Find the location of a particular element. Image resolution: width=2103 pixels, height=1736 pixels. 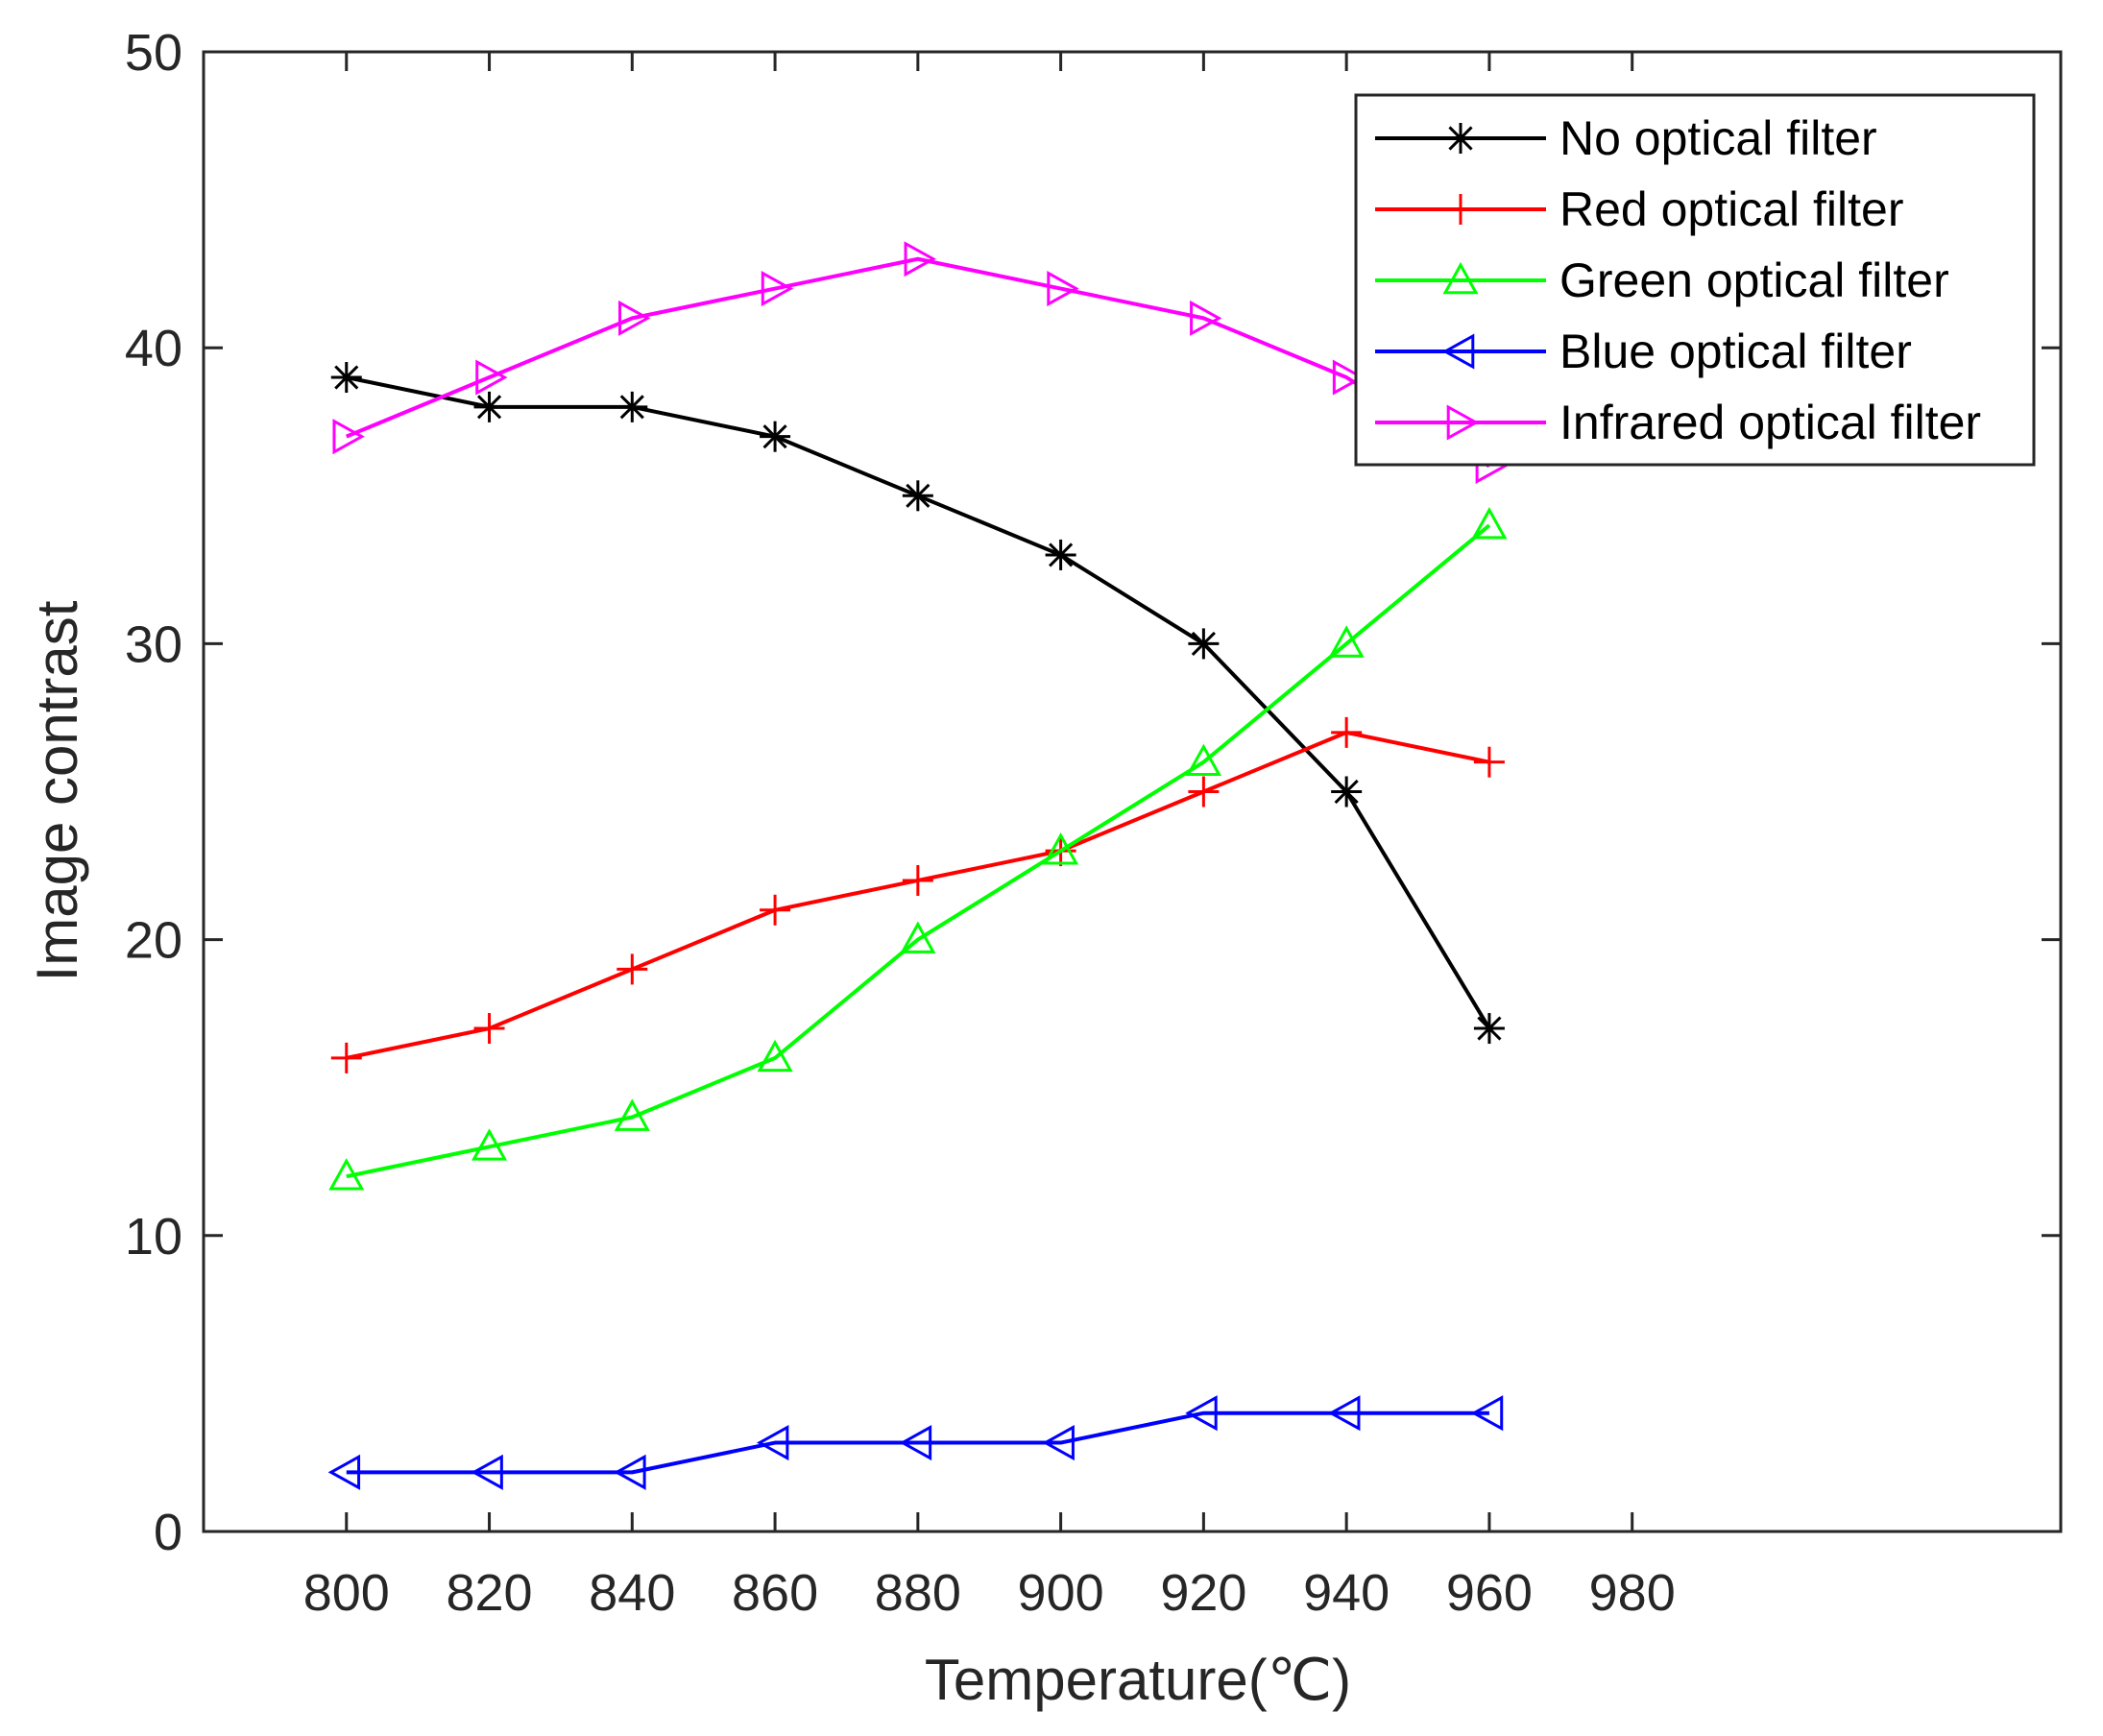

y-tick-label: 40 is located at coordinates (153, 348).